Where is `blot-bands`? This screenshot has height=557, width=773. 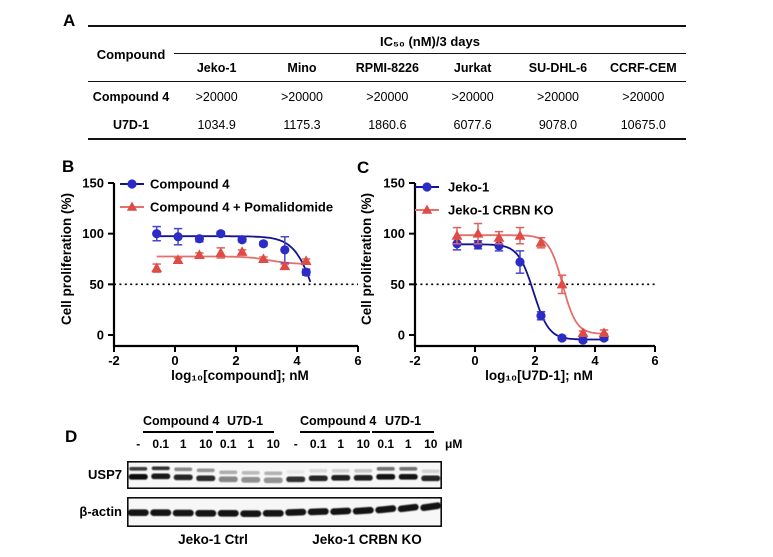 blot-bands is located at coordinates (284, 475).